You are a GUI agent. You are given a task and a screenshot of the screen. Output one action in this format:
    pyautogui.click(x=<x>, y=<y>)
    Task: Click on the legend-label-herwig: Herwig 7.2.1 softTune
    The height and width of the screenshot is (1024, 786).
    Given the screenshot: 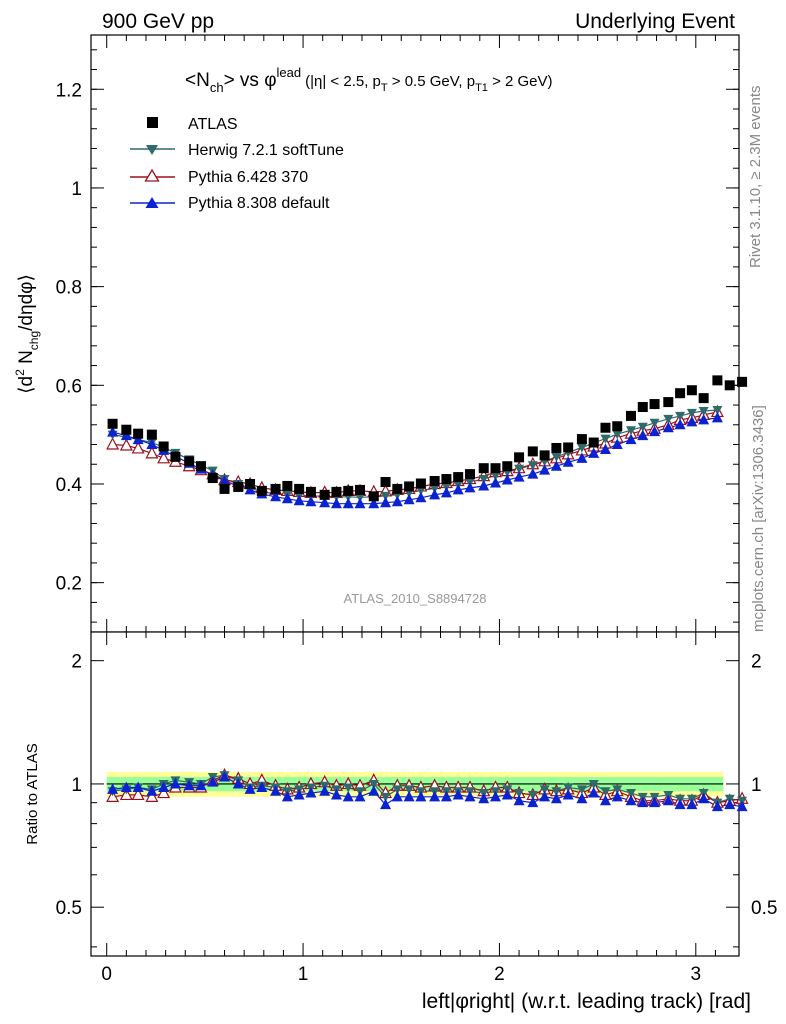 What is the action you would take?
    pyautogui.click(x=266, y=150)
    